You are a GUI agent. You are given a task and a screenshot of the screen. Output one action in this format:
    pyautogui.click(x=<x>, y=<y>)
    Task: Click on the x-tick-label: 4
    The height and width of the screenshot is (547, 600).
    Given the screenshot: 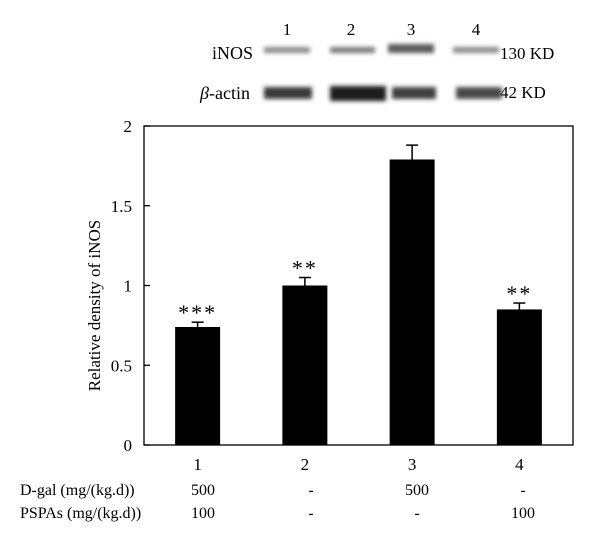 What is the action you would take?
    pyautogui.click(x=519, y=464)
    